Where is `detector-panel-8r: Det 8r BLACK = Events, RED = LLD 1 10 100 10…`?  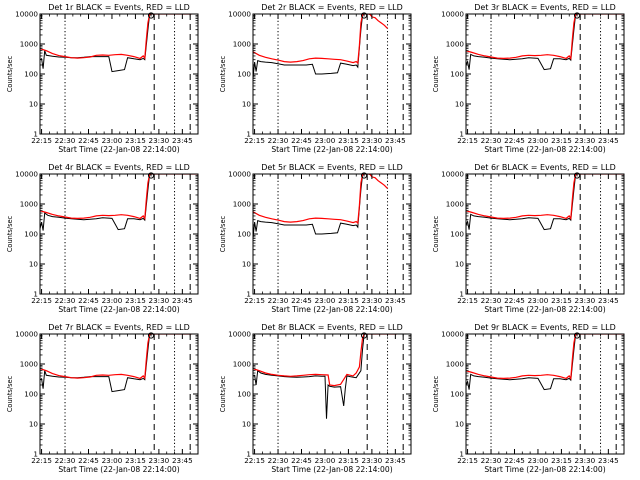
detector-panel-8r: Det 8r BLACK = Events, RED = LLD 1 10 100 10… is located at coordinates (315, 398).